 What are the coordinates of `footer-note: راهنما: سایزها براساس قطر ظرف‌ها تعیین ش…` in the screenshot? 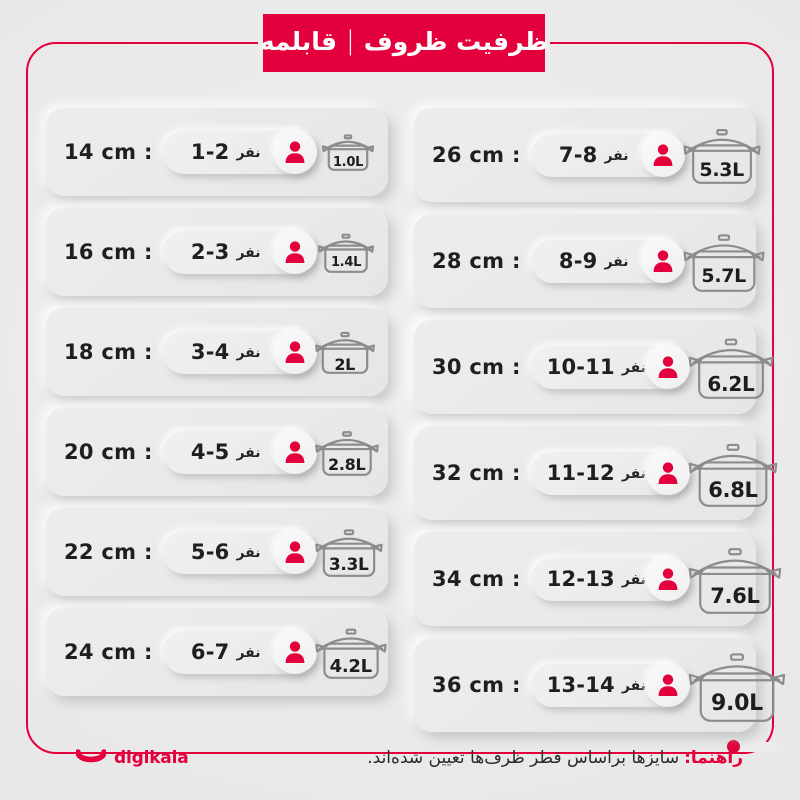 It's located at (555, 758).